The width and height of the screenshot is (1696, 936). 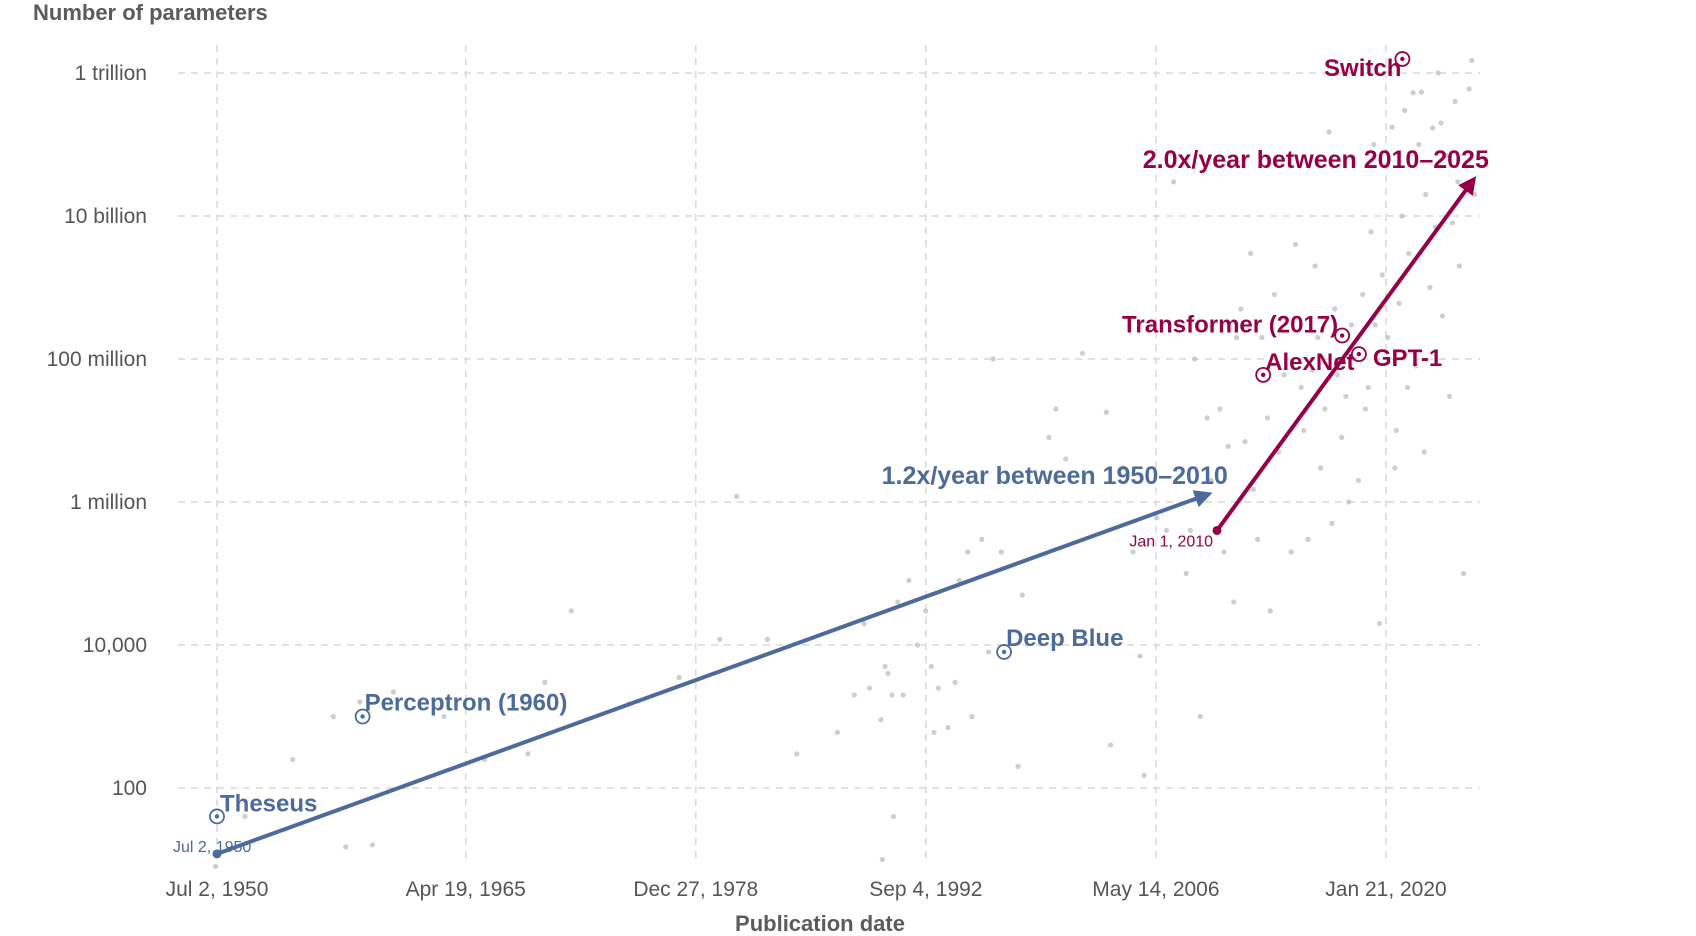 What do you see at coordinates (150, 12) in the screenshot?
I see `y-axis-title: Number of parameters` at bounding box center [150, 12].